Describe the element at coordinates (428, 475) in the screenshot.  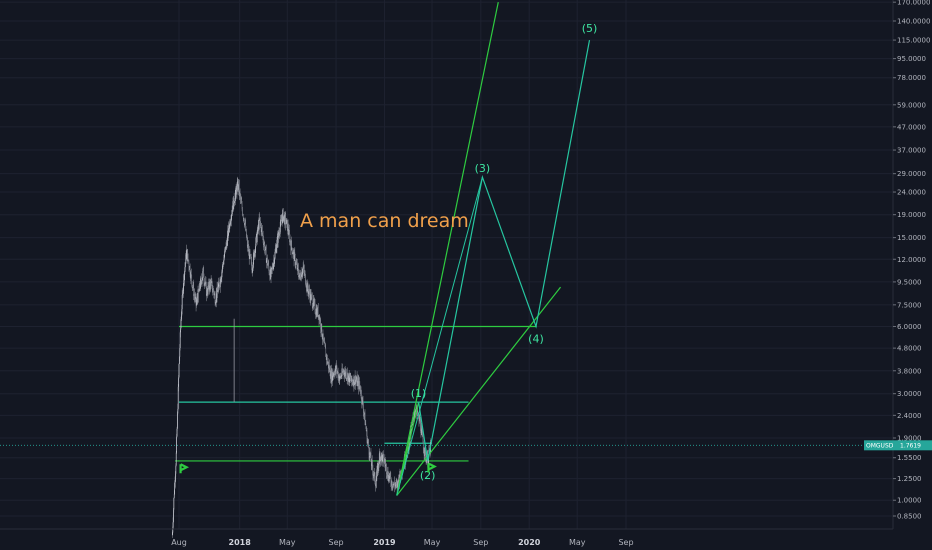
I see `wave-label: (2)` at that location.